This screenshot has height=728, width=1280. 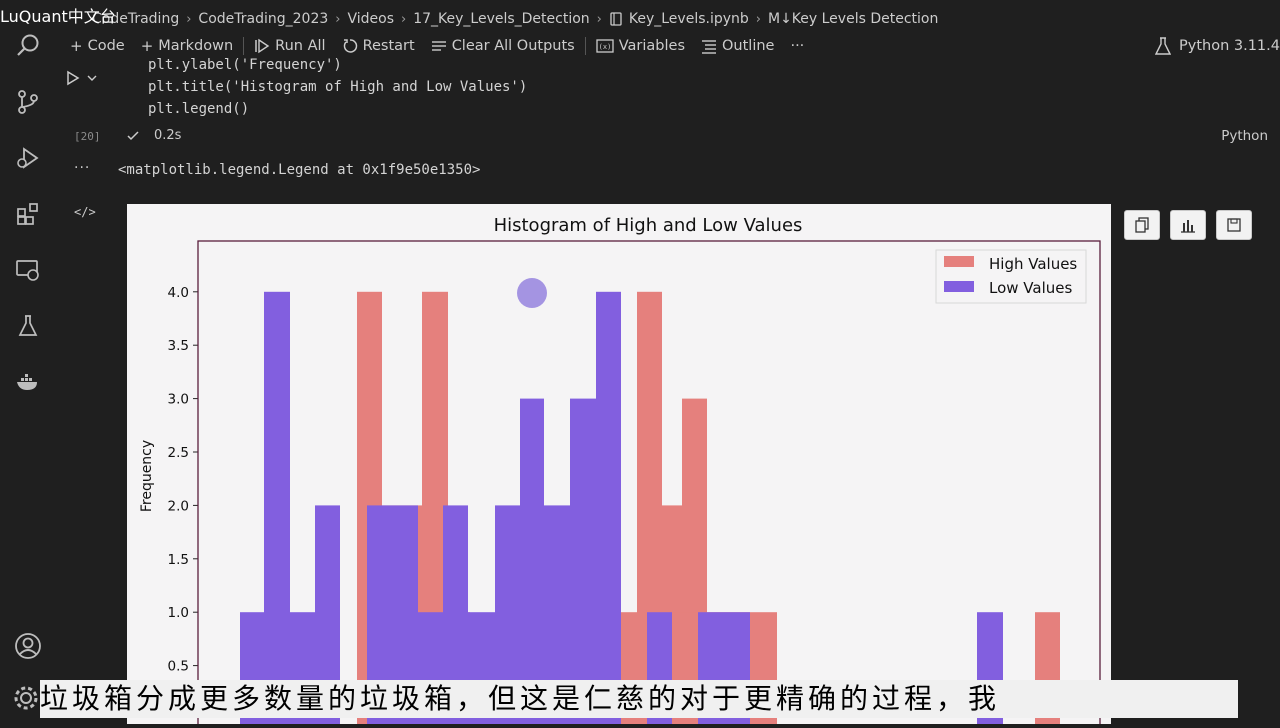 What do you see at coordinates (136, 19) in the screenshot?
I see `breadcrumb-item: CodeTrading` at bounding box center [136, 19].